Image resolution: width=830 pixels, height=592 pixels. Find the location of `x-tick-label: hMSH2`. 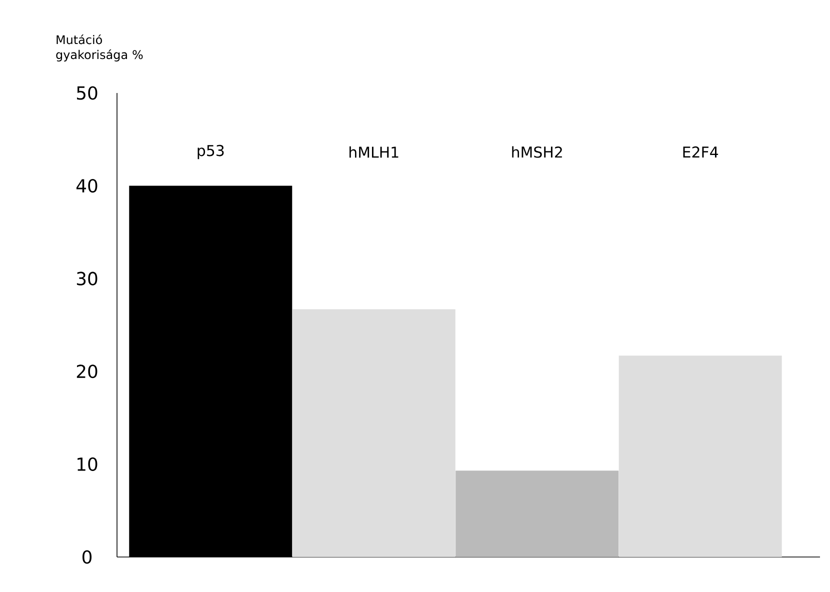

x-tick-label: hMSH2 is located at coordinates (537, 152).